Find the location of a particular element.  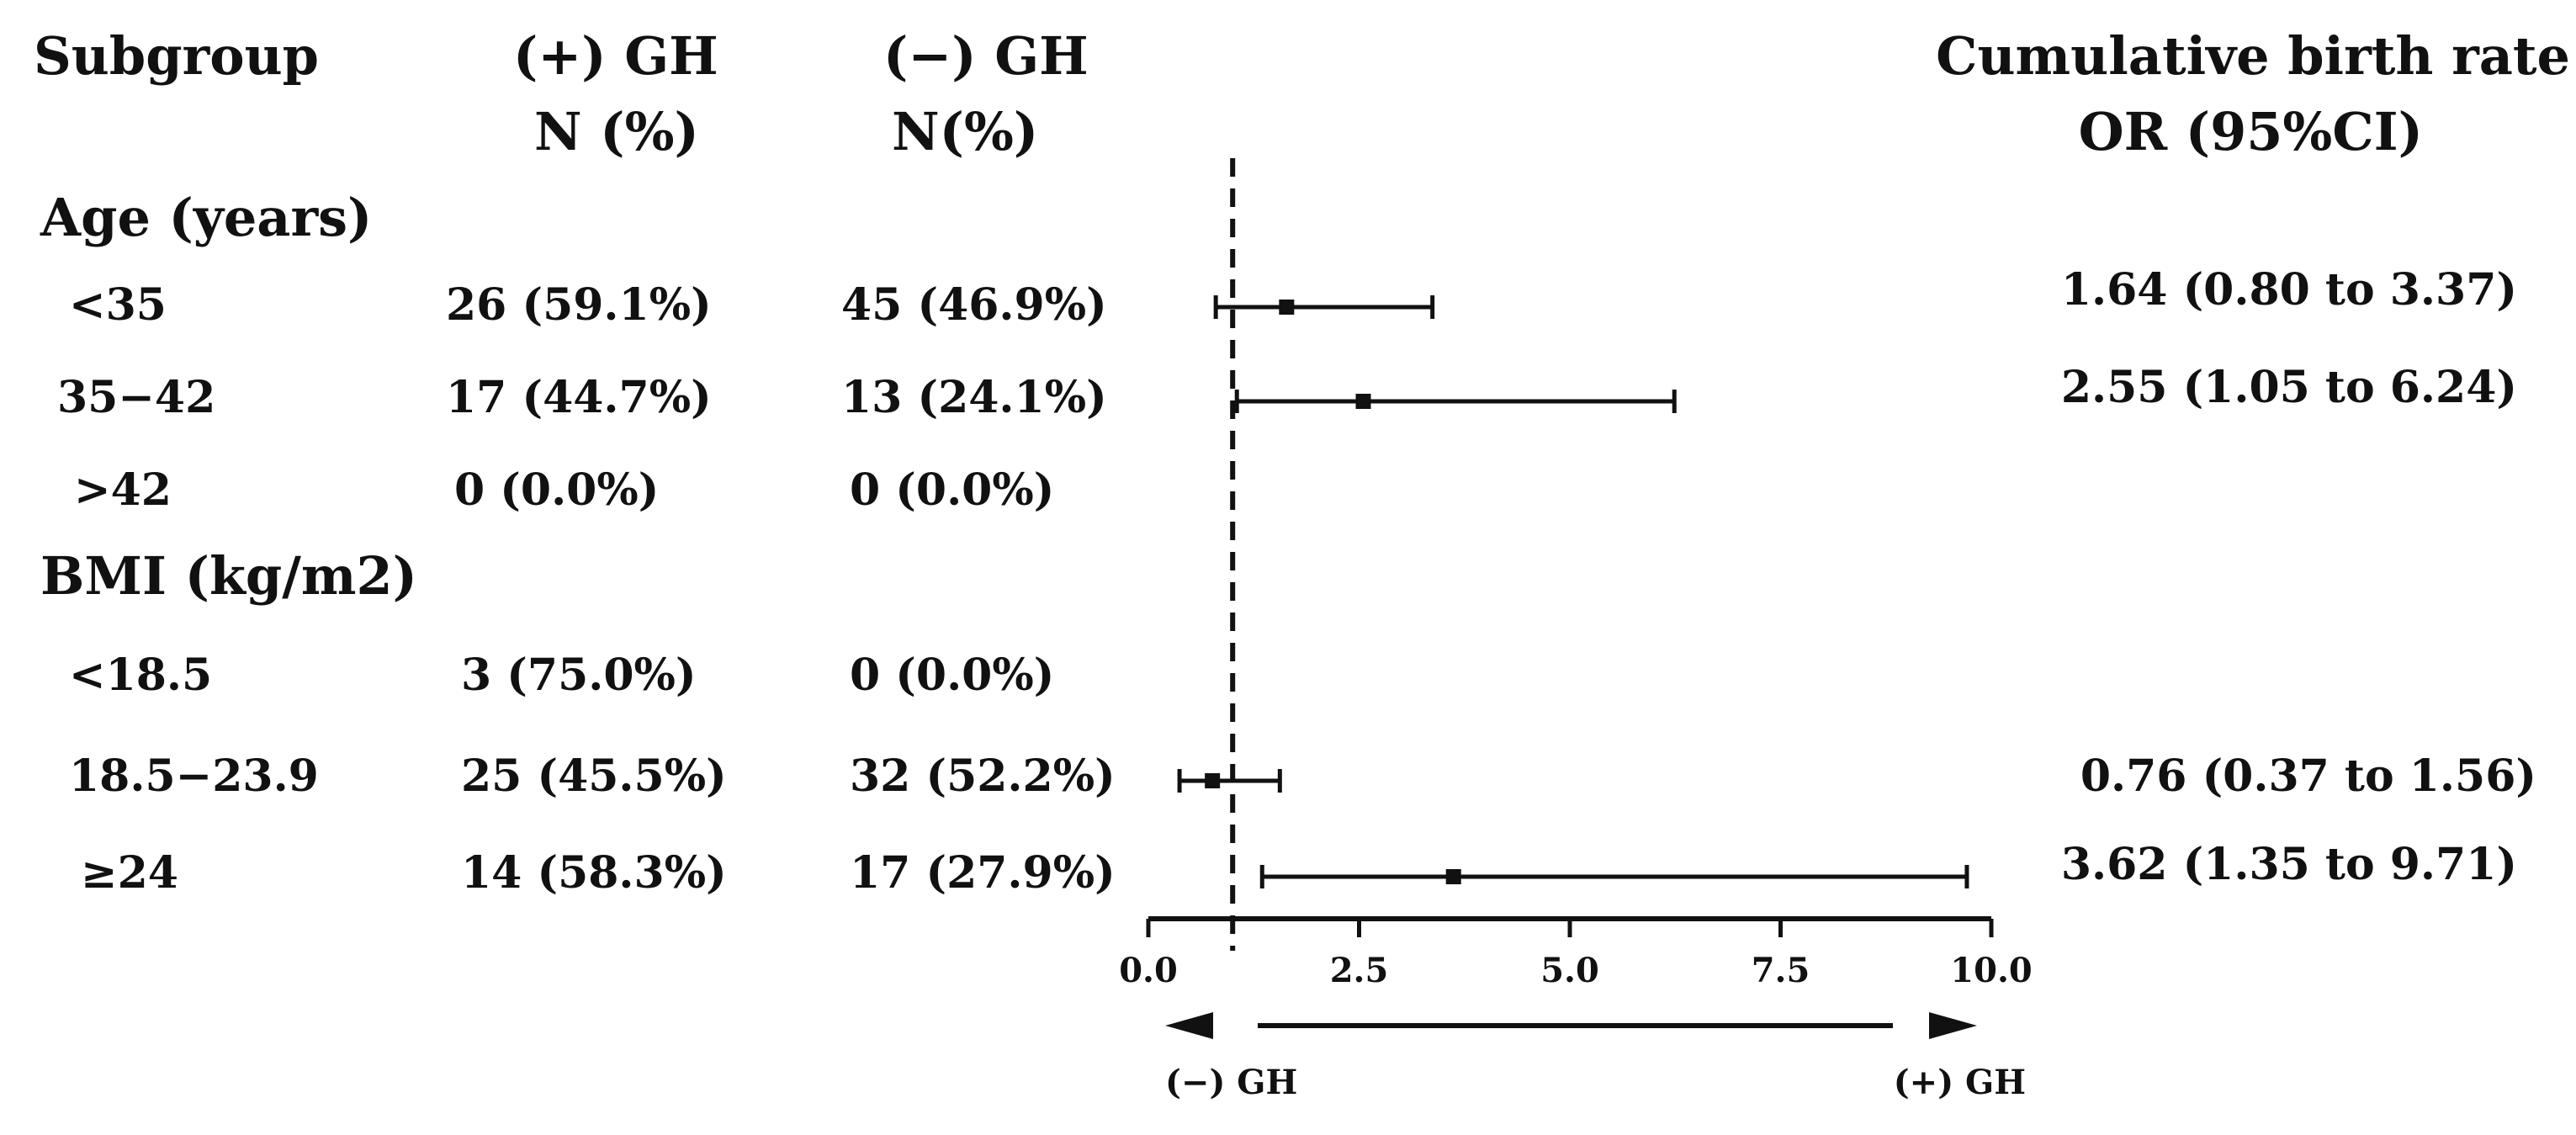

x-tick-label: 5.0 is located at coordinates (1569, 970).